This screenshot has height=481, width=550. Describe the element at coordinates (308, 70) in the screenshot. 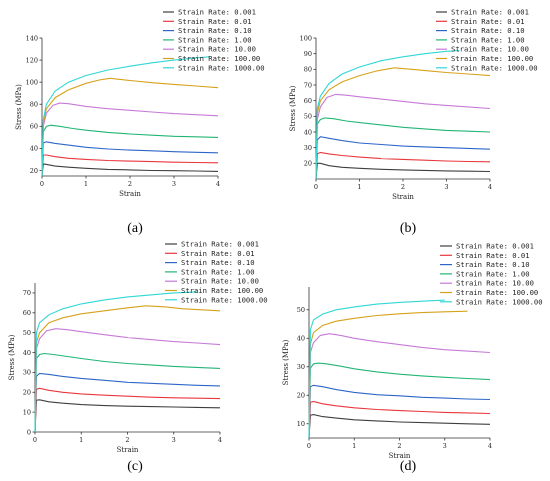

I see `y-tick-label: 80` at that location.